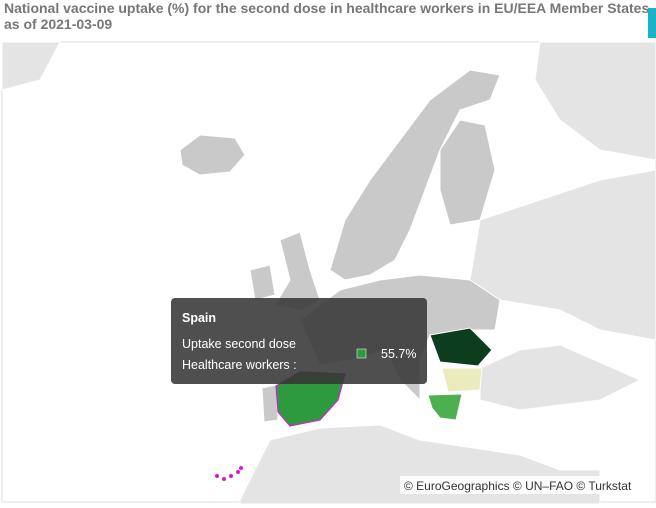  I want to click on tooltip-country: Spain, so click(199, 318).